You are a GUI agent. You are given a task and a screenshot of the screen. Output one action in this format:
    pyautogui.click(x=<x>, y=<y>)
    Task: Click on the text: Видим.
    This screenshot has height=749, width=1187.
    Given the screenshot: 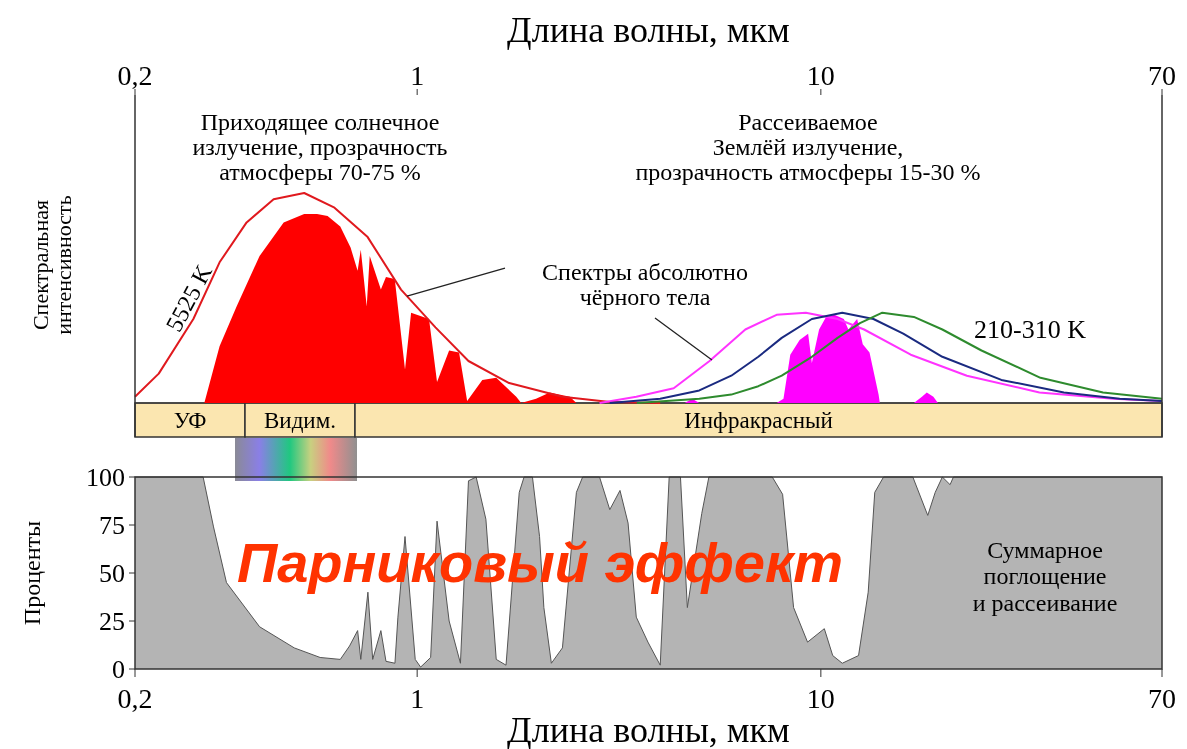 What is the action you would take?
    pyautogui.click(x=300, y=420)
    